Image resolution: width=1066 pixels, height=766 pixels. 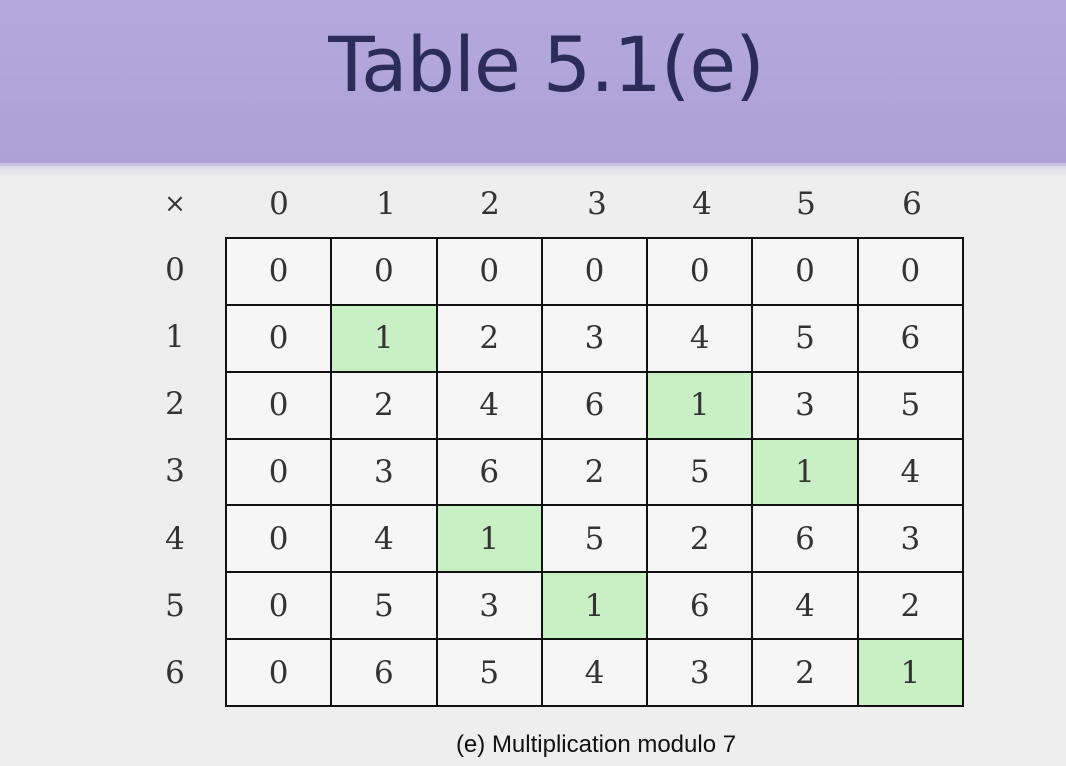 I want to click on title-band-shadow, so click(x=533, y=170).